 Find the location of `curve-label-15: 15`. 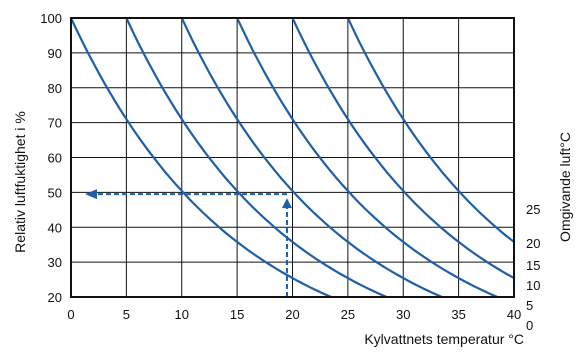

curve-label-15: 15 is located at coordinates (533, 265).